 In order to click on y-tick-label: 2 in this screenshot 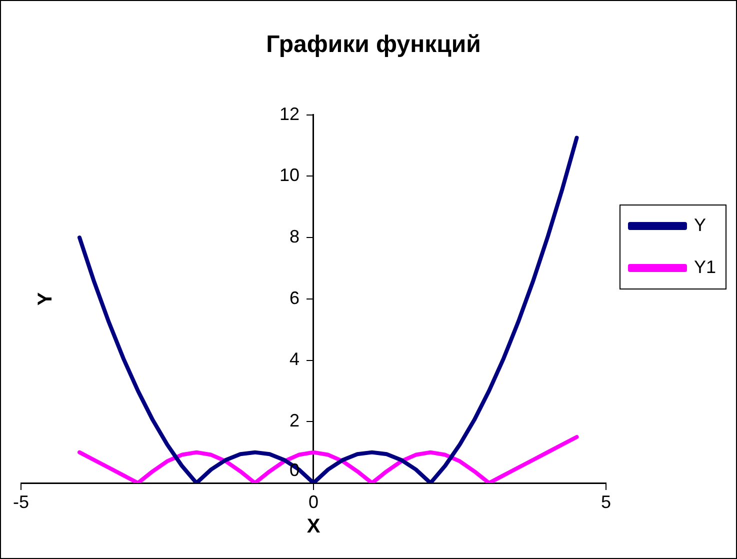, I will do `click(294, 420)`.